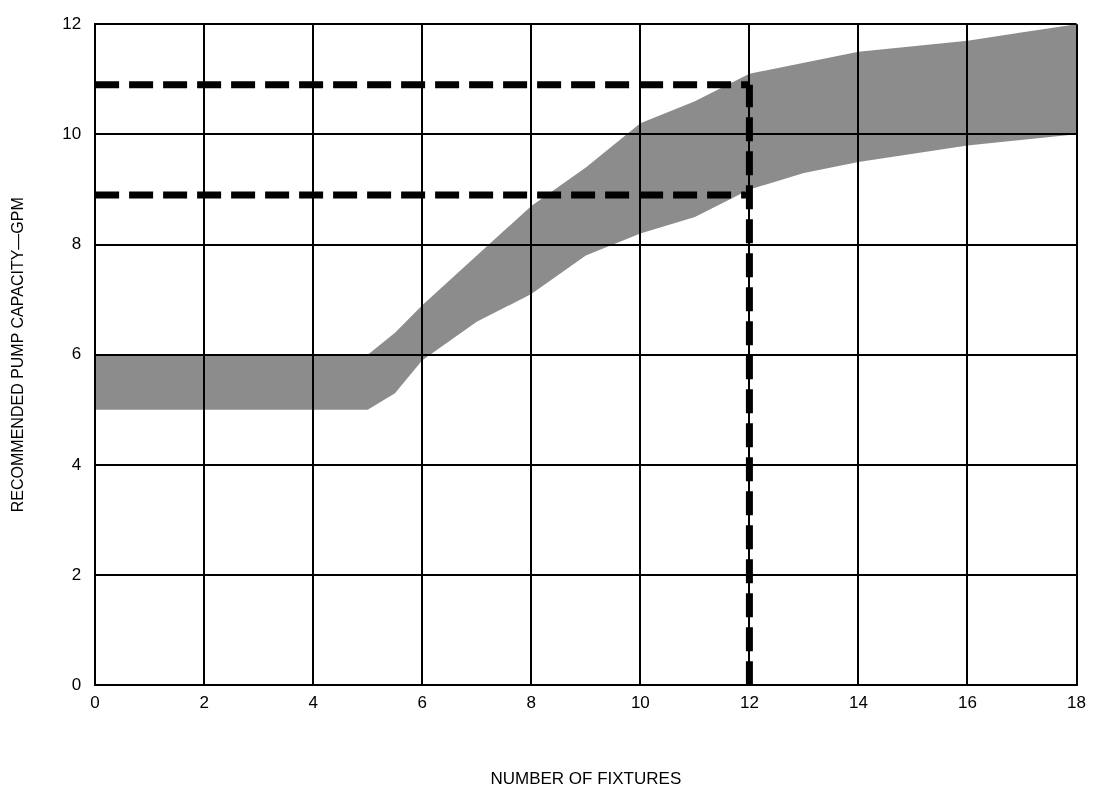  What do you see at coordinates (204, 703) in the screenshot?
I see `x-tick-label: 2` at bounding box center [204, 703].